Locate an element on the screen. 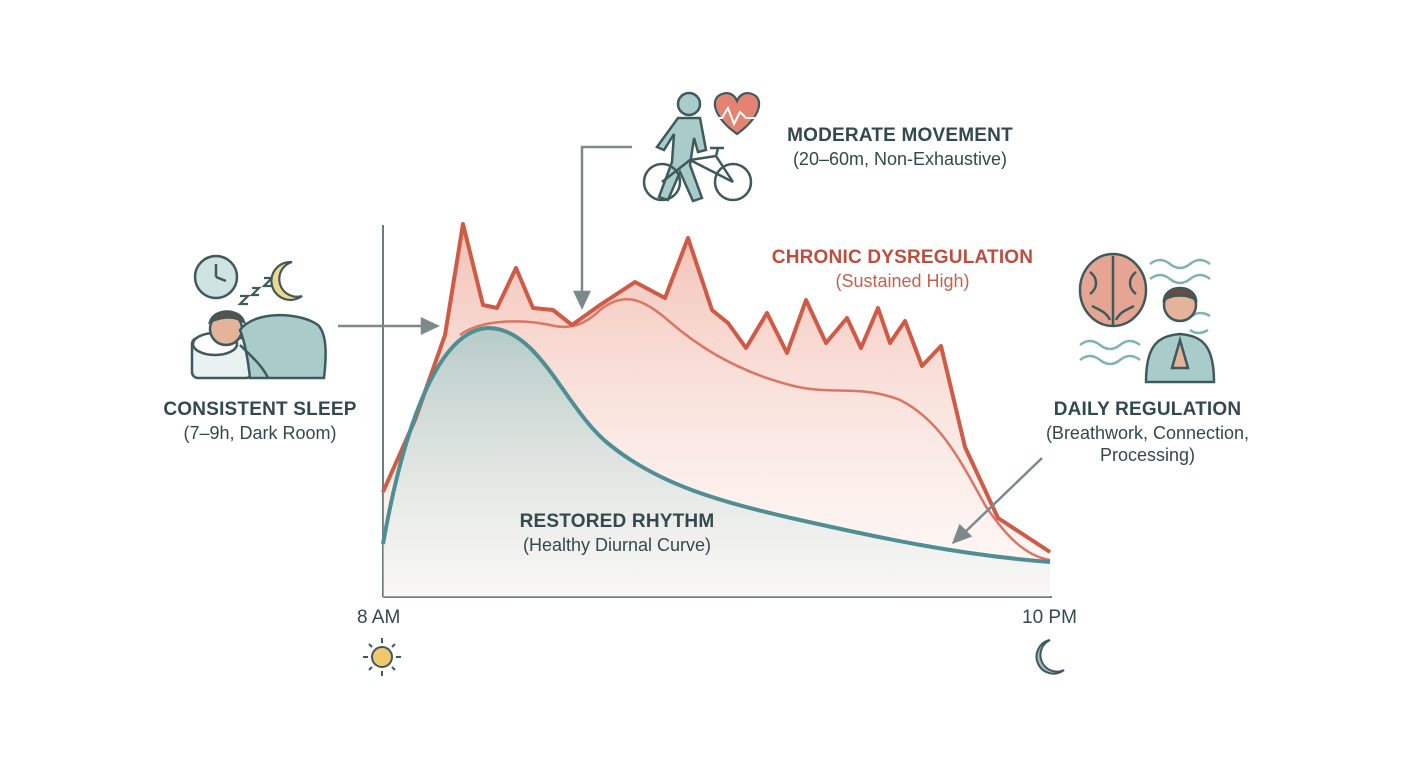 This screenshot has width=1424, height=757. movement-arrow is located at coordinates (602, 227).